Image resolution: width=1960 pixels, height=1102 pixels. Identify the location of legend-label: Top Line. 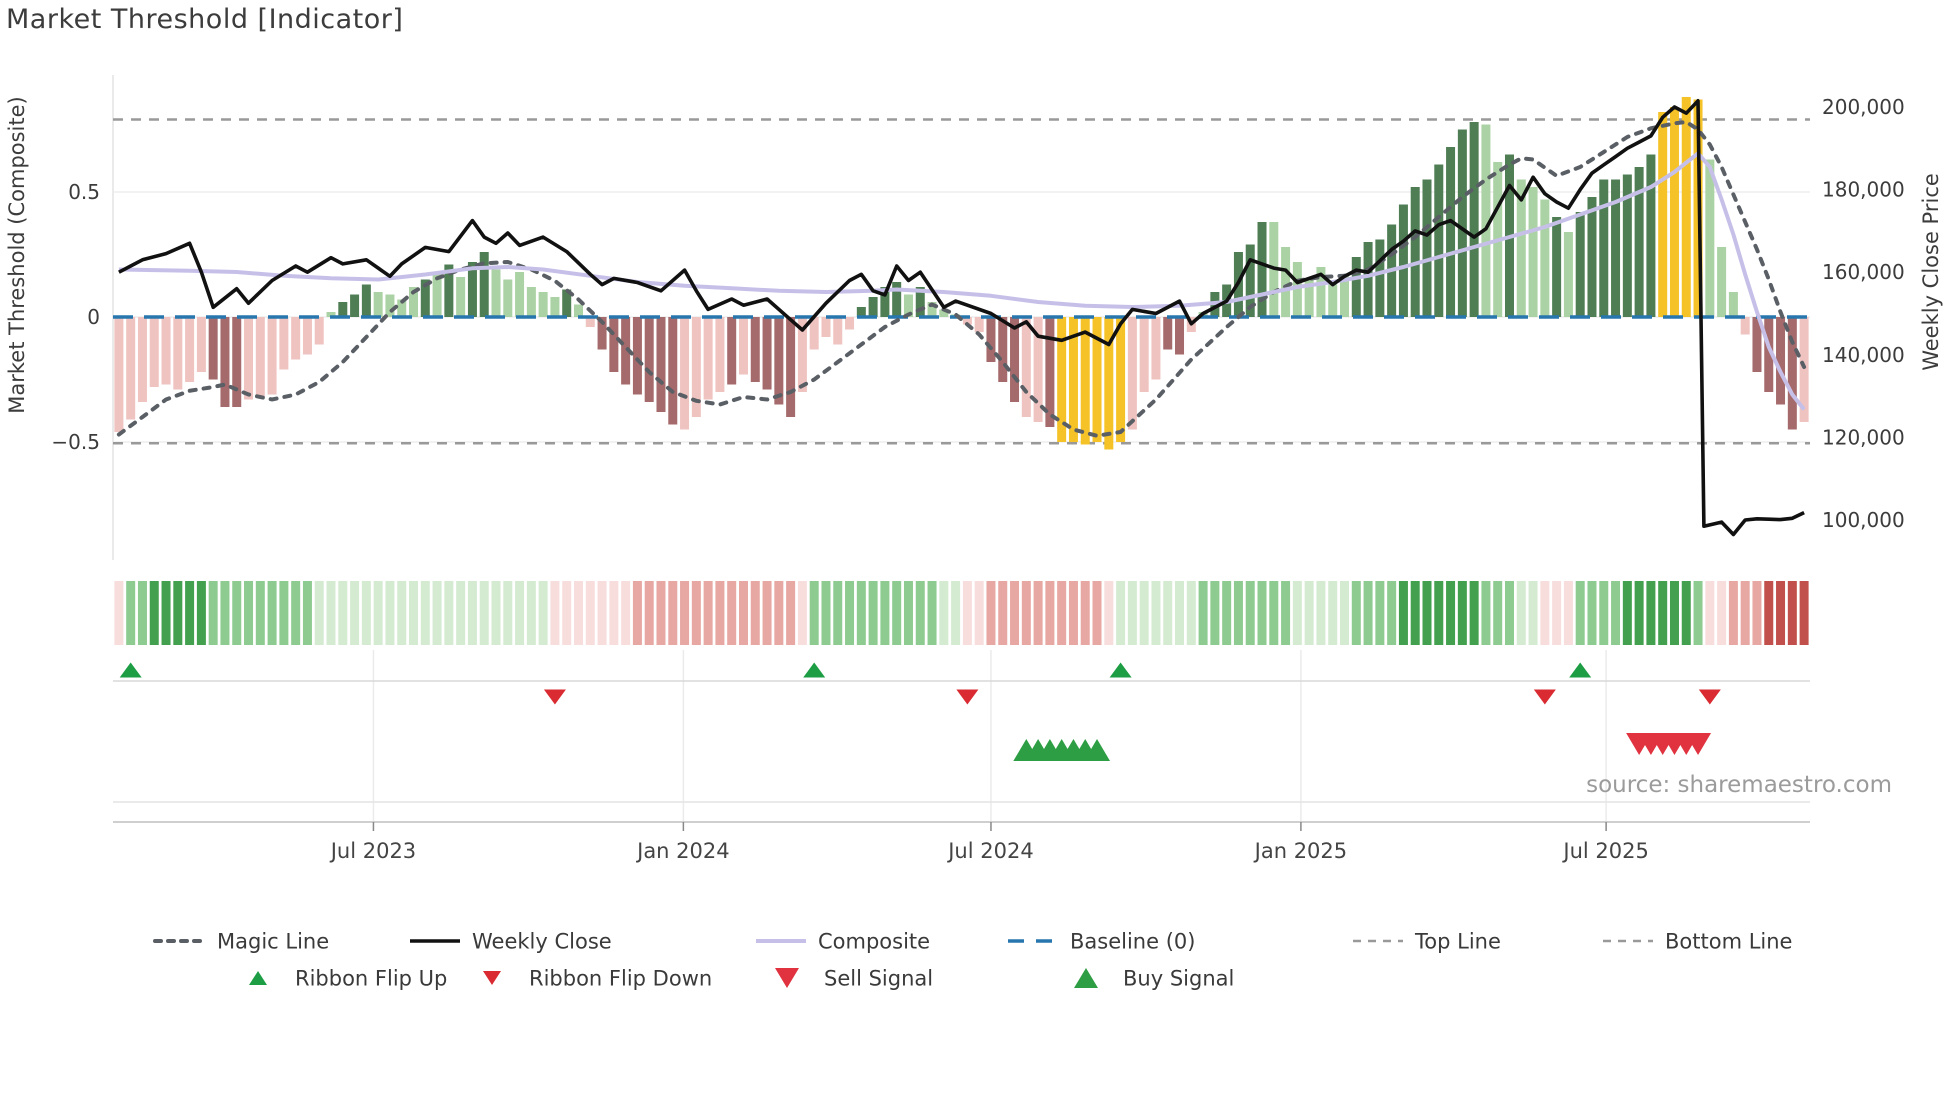
(1457, 942).